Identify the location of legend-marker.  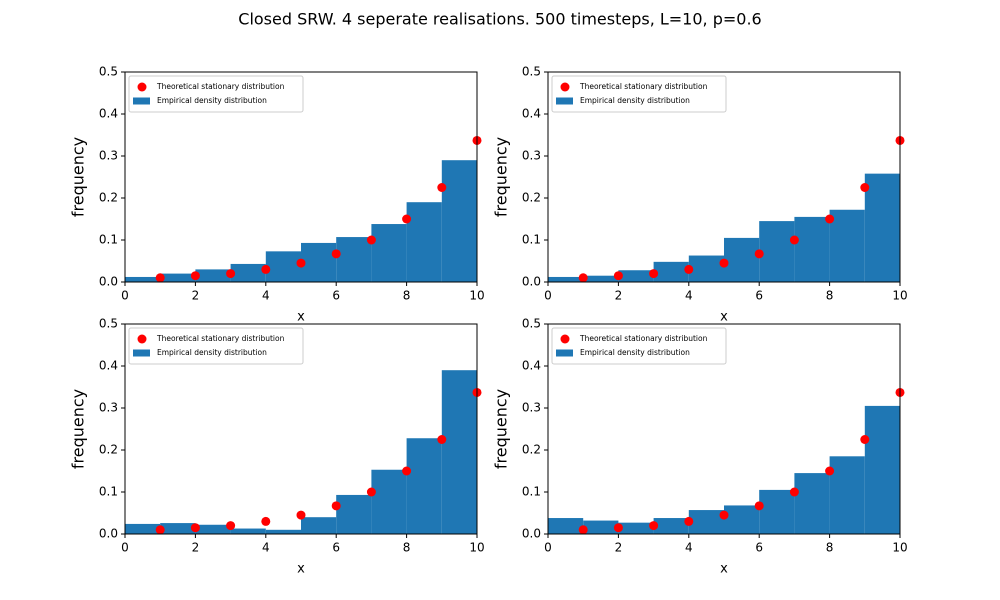
(142, 339).